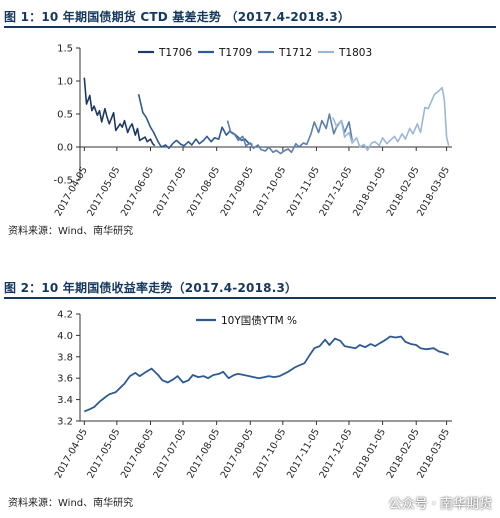 Image resolution: width=500 pixels, height=518 pixels. I want to click on figure2-title: 图 2：10 年期国债收益率走势（2017.4-2018.3）, so click(151, 288).